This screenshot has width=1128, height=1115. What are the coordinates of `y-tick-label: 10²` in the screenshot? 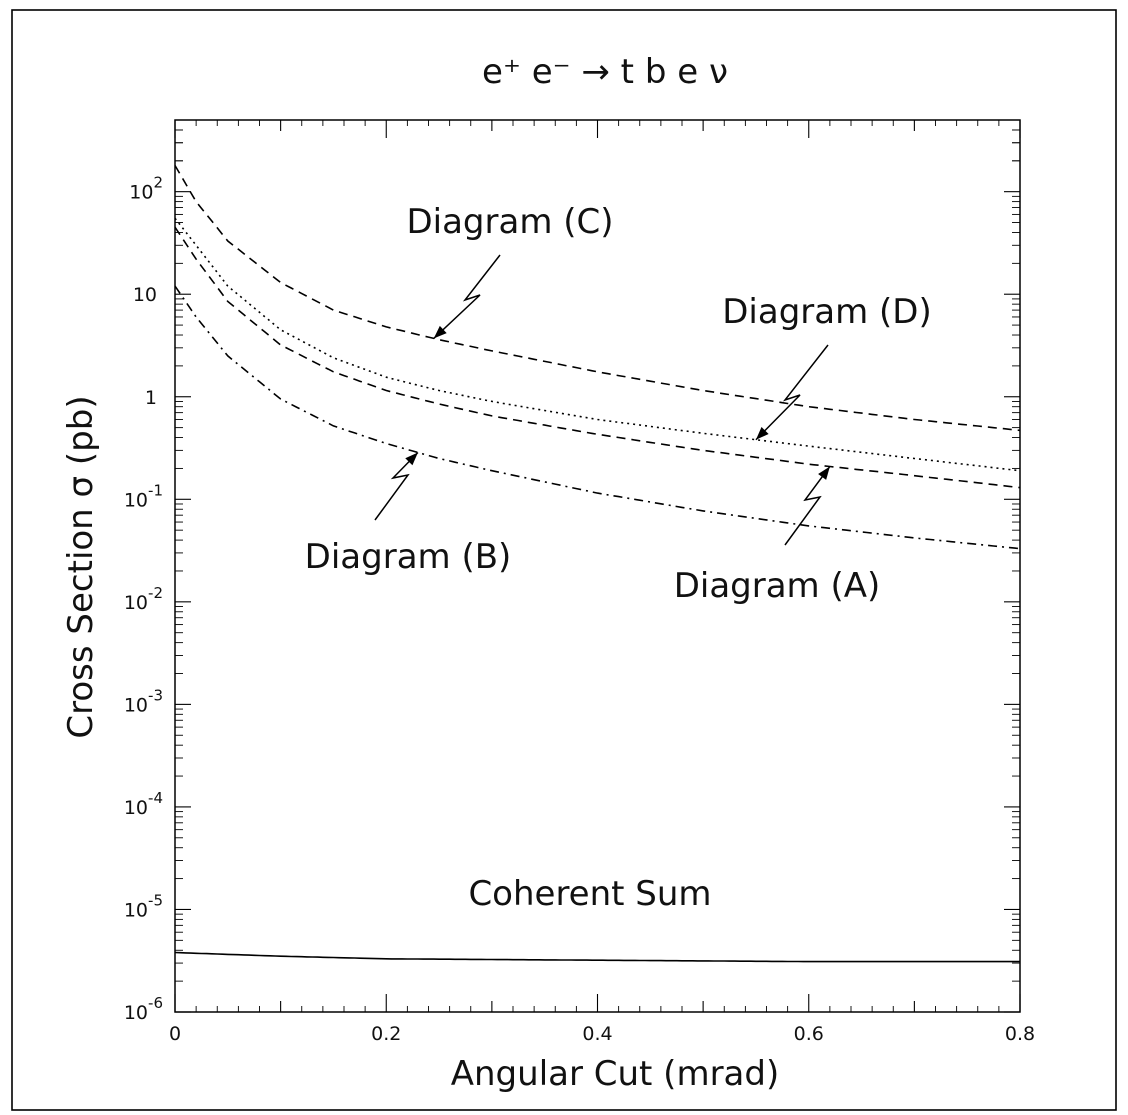 It's located at (146, 189).